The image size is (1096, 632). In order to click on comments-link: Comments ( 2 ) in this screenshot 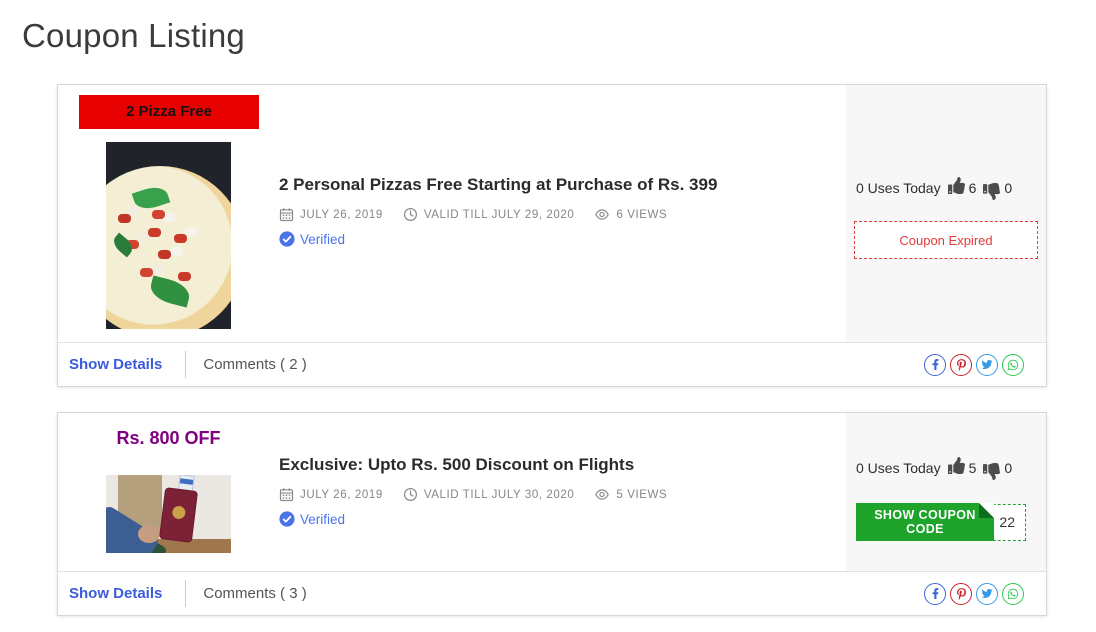, I will do `click(255, 364)`.